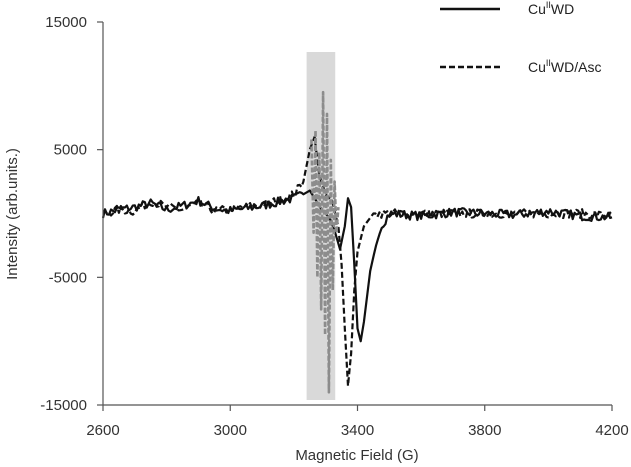  I want to click on y-tick-label: 15000, so click(66, 22).